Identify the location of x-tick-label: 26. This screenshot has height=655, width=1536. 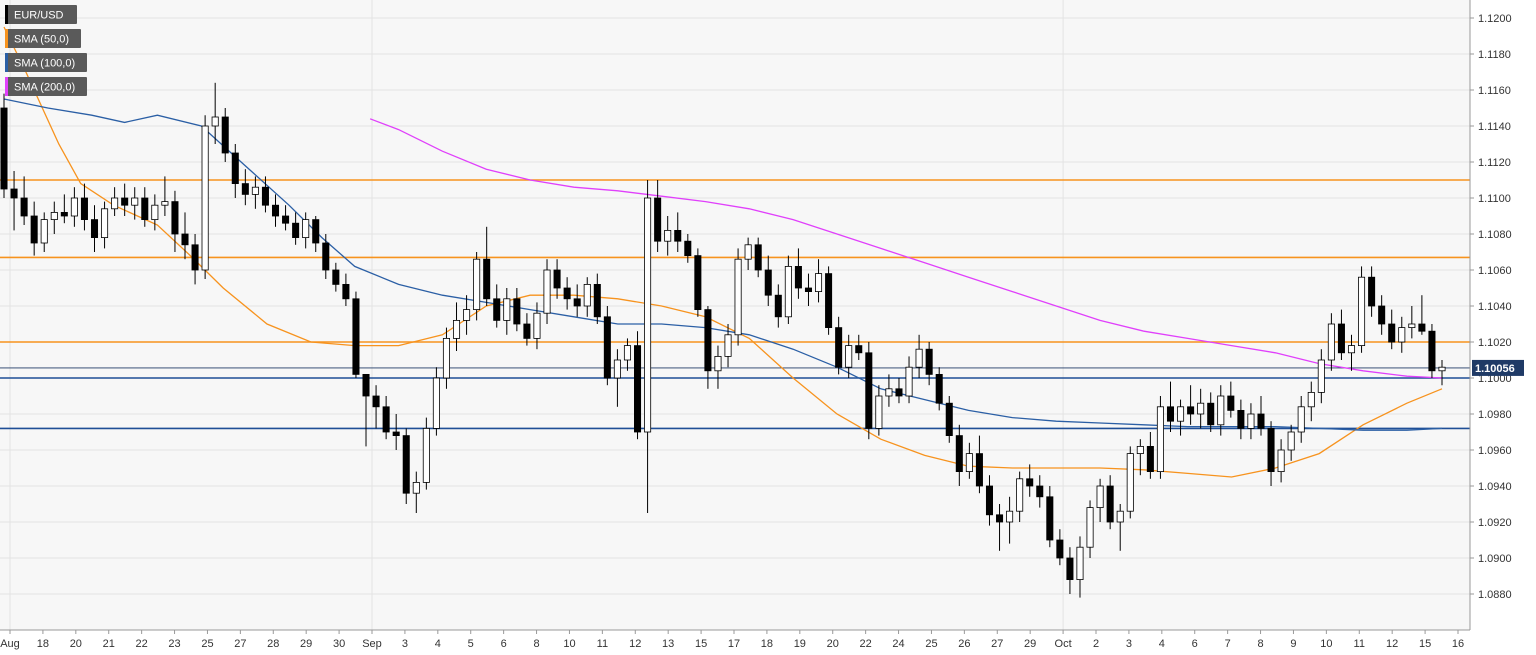
(964, 644).